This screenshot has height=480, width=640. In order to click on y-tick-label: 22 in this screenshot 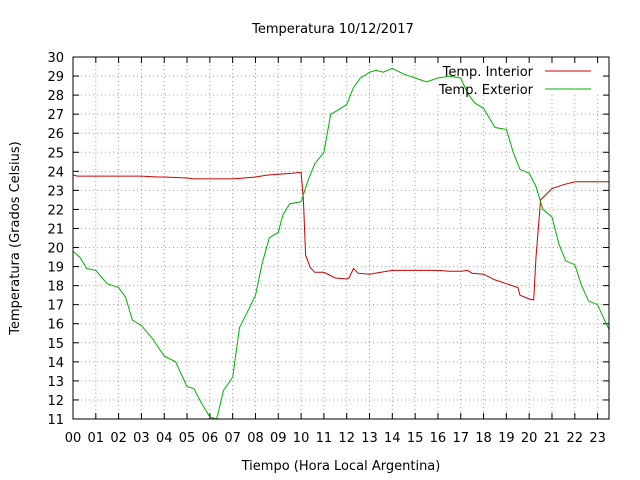, I will do `click(55, 210)`.